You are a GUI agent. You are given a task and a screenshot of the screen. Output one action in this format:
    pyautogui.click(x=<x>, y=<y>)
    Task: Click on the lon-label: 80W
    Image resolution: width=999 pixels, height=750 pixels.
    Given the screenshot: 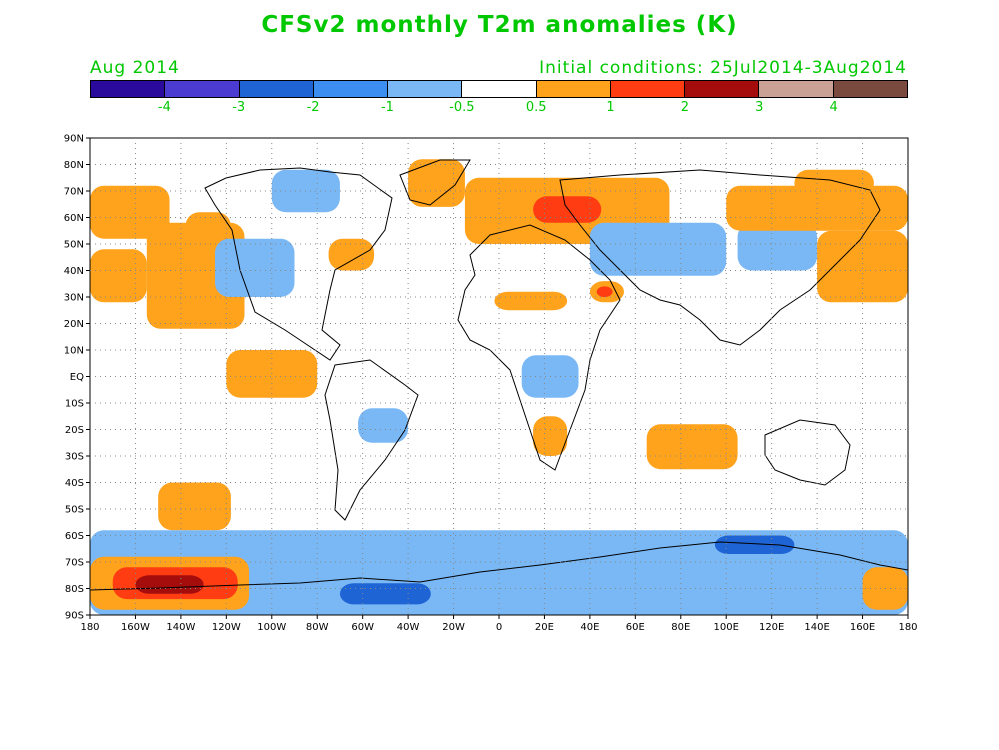 What is the action you would take?
    pyautogui.click(x=317, y=627)
    